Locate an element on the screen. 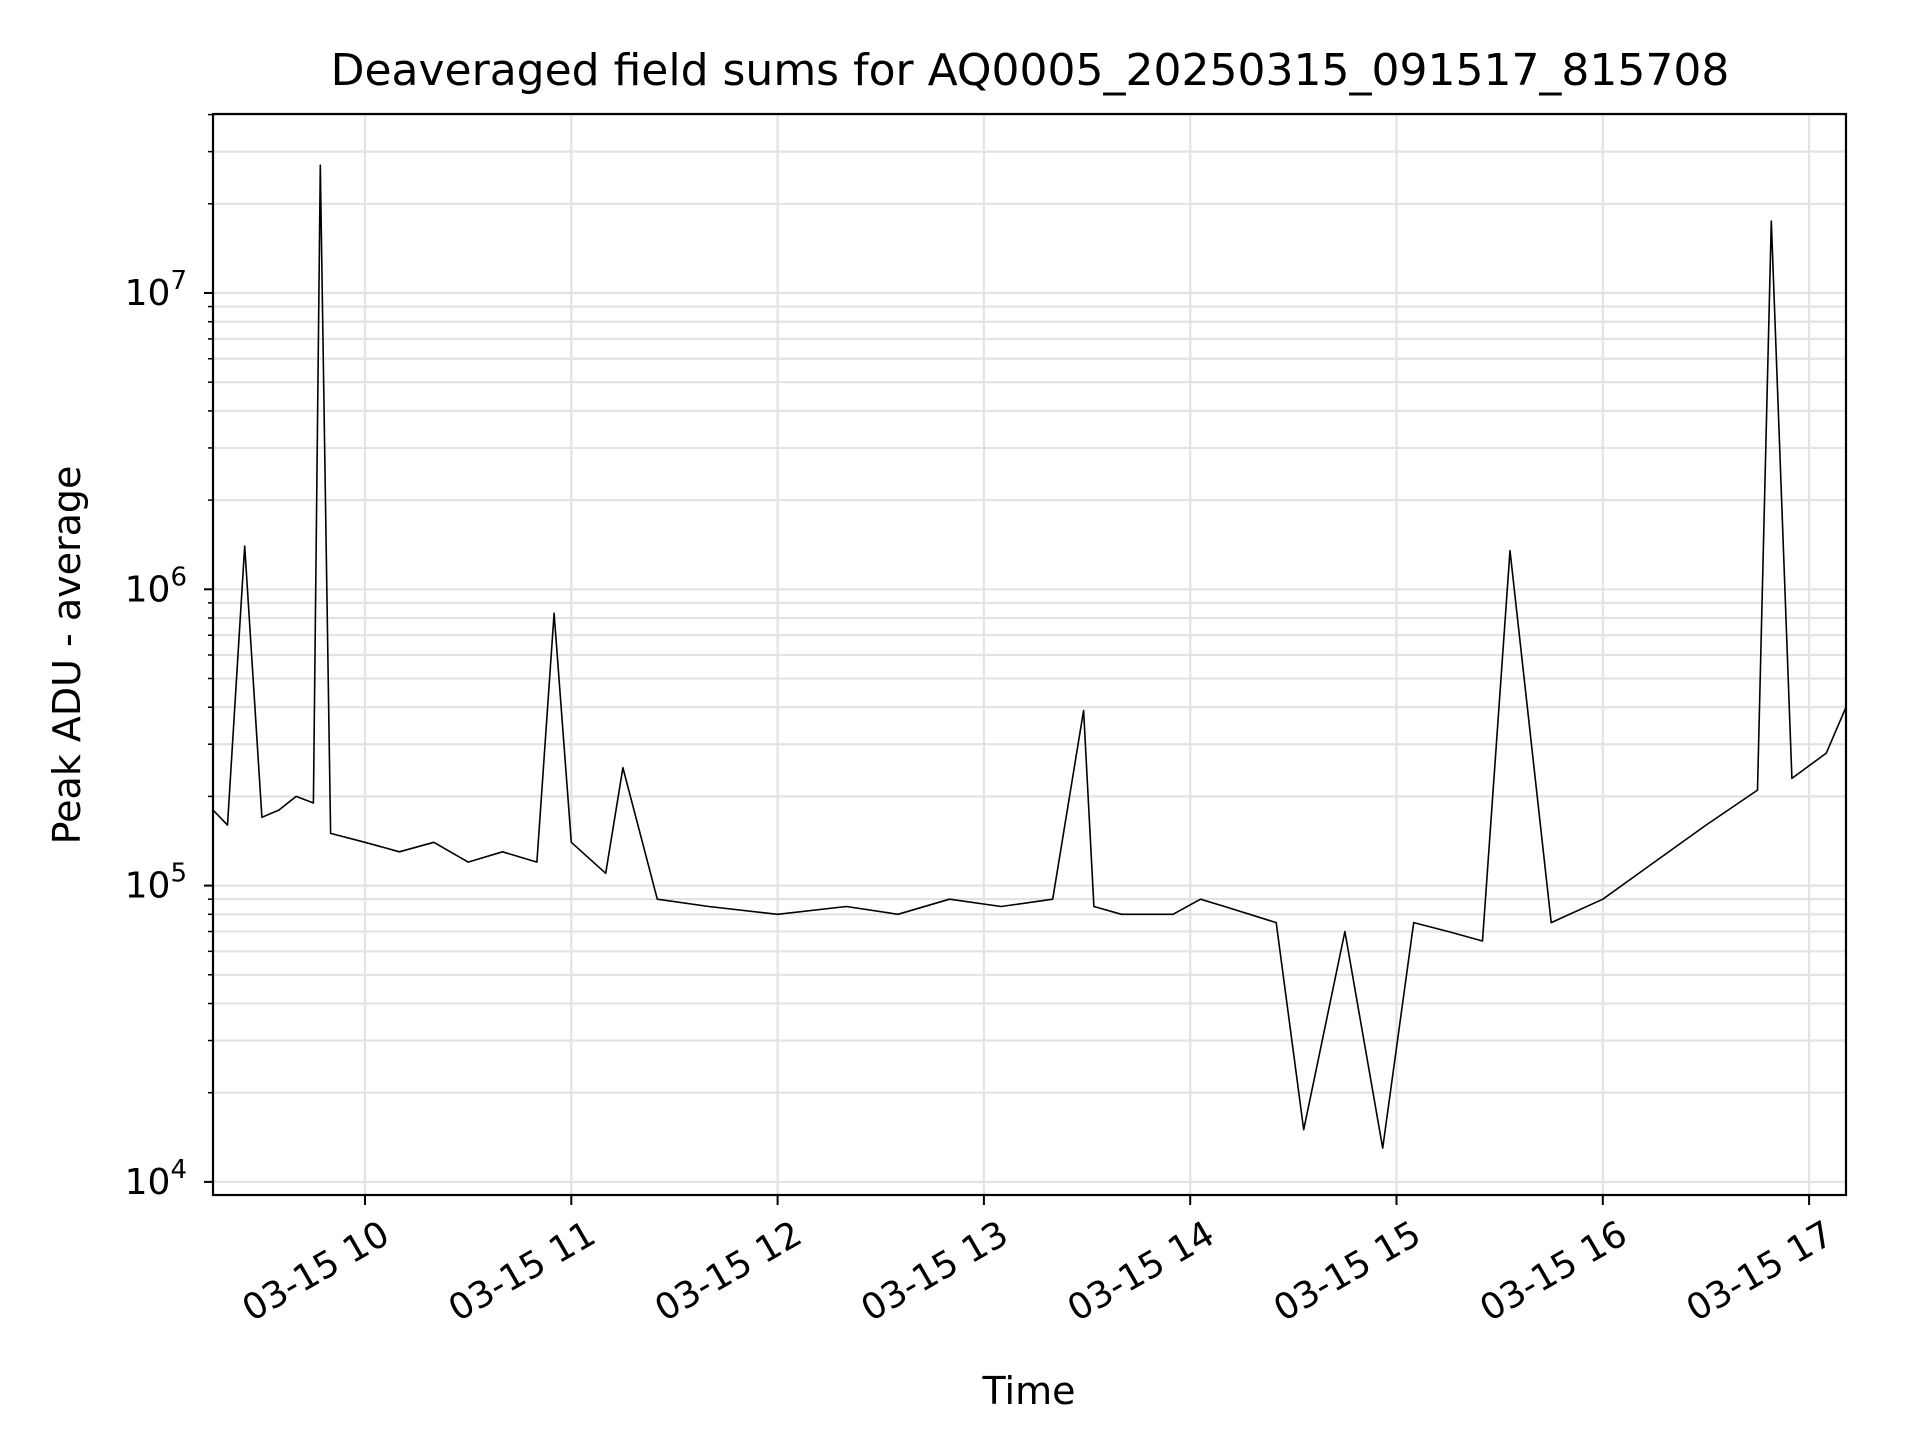  x-axis-label: Time is located at coordinates (1029, 1391).